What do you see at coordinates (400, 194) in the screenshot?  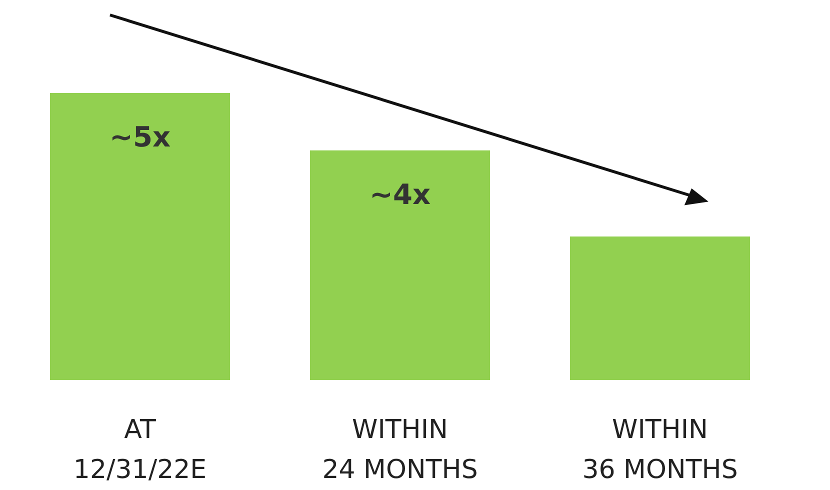 I see `data-label: ~4x` at bounding box center [400, 194].